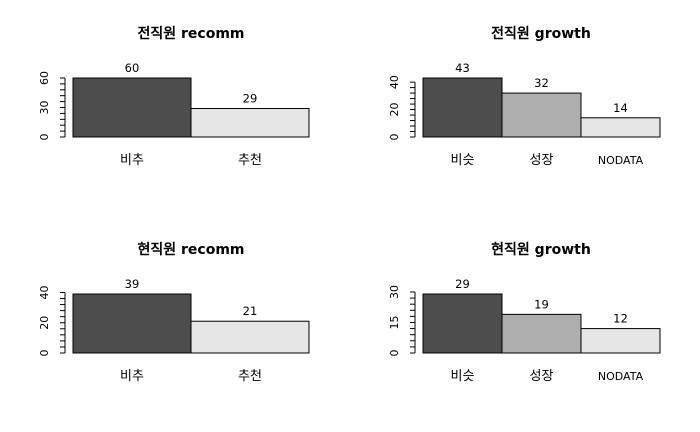 The height and width of the screenshot is (432, 700). I want to click on bar-value-label: 39, so click(132, 284).